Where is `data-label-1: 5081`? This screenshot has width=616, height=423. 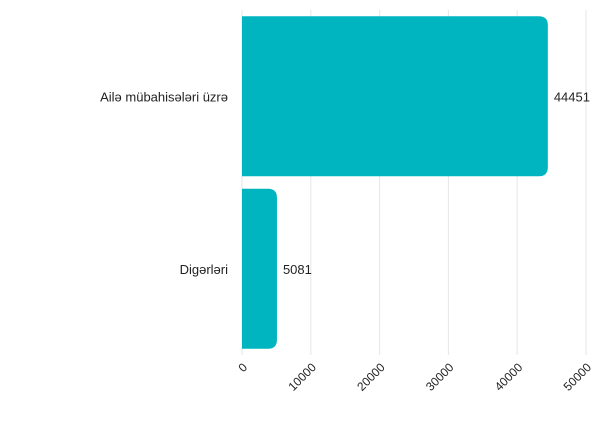
data-label-1: 5081 is located at coordinates (297, 269).